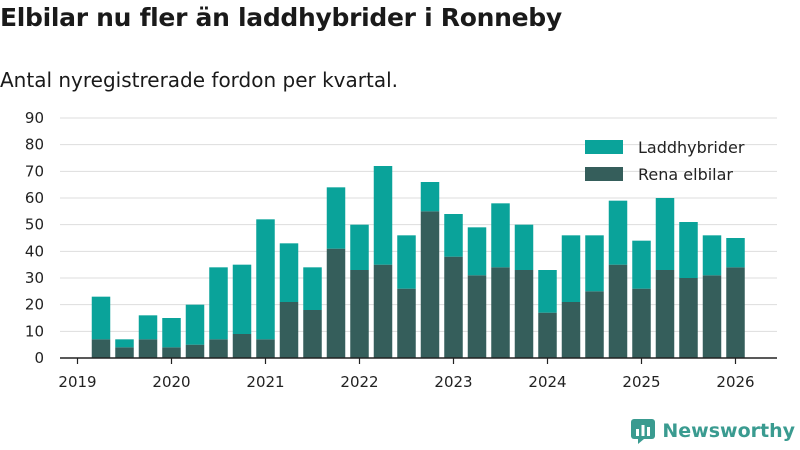 This screenshot has height=450, width=800. I want to click on brand-logo: Newsworthy, so click(712, 431).